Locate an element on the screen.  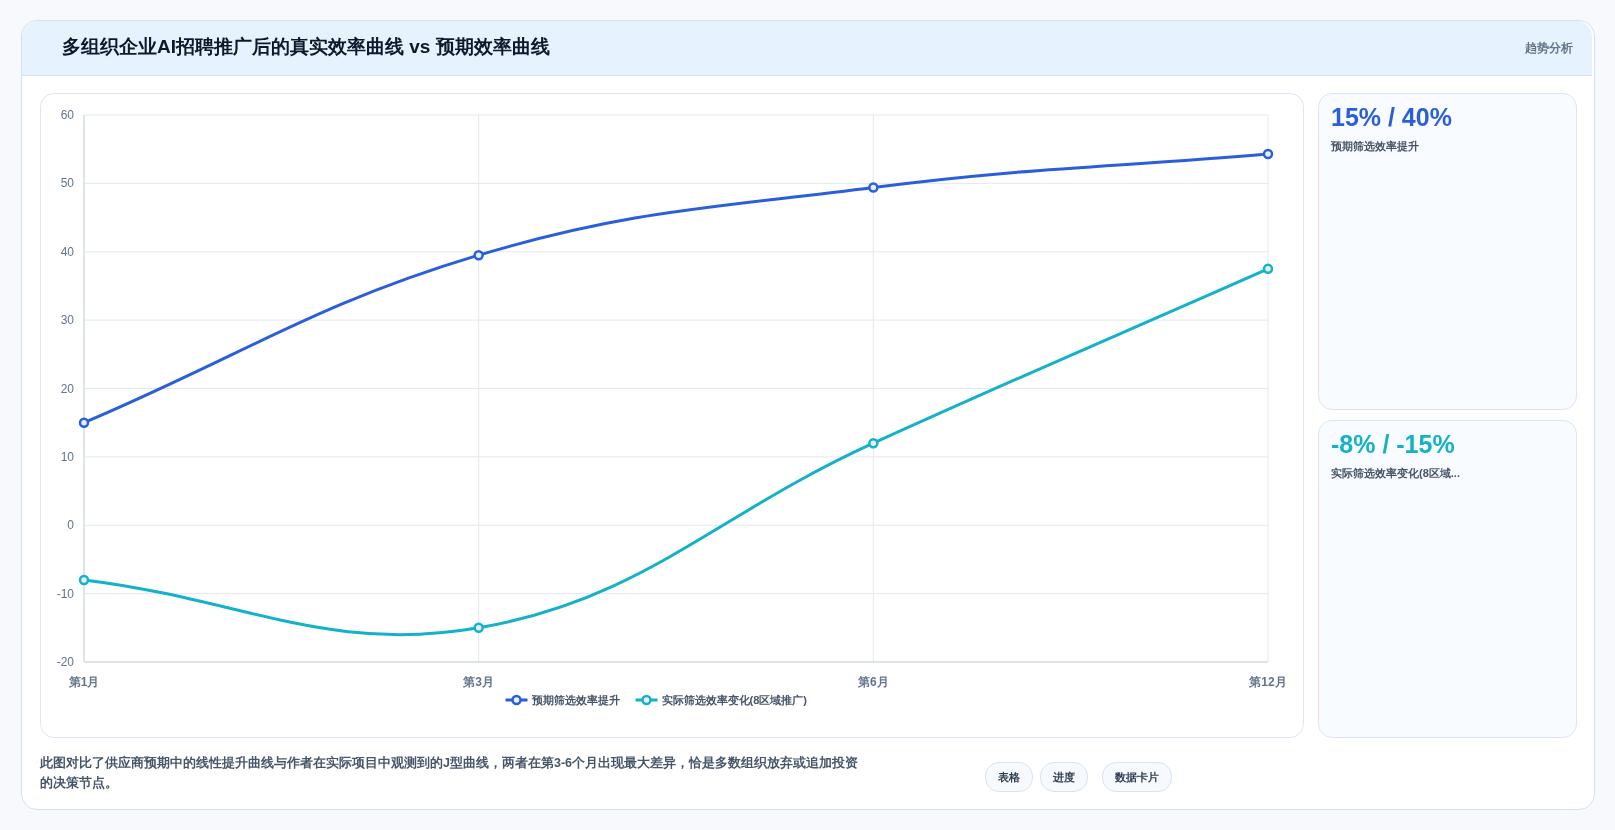
text: 15% / 40% is located at coordinates (1391, 117).